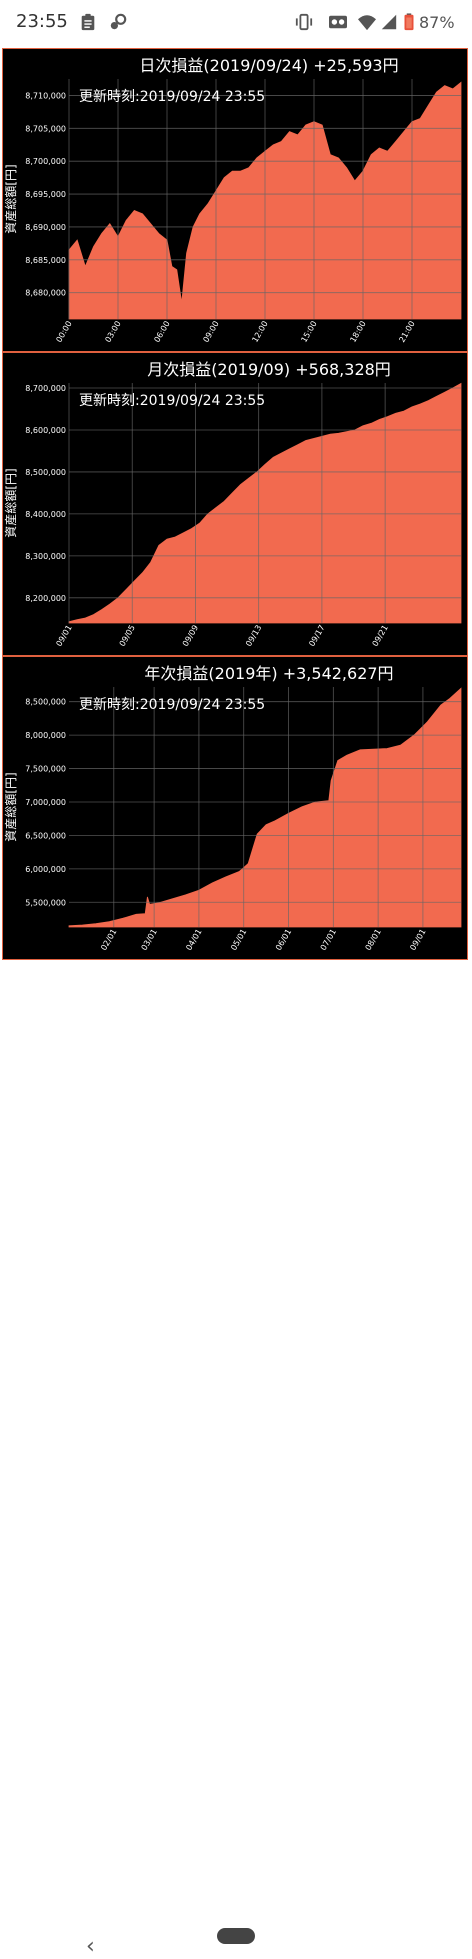 Image resolution: width=472 pixels, height=1959 pixels. What do you see at coordinates (210, 332) in the screenshot?
I see `x-tick-label: 09:00` at bounding box center [210, 332].